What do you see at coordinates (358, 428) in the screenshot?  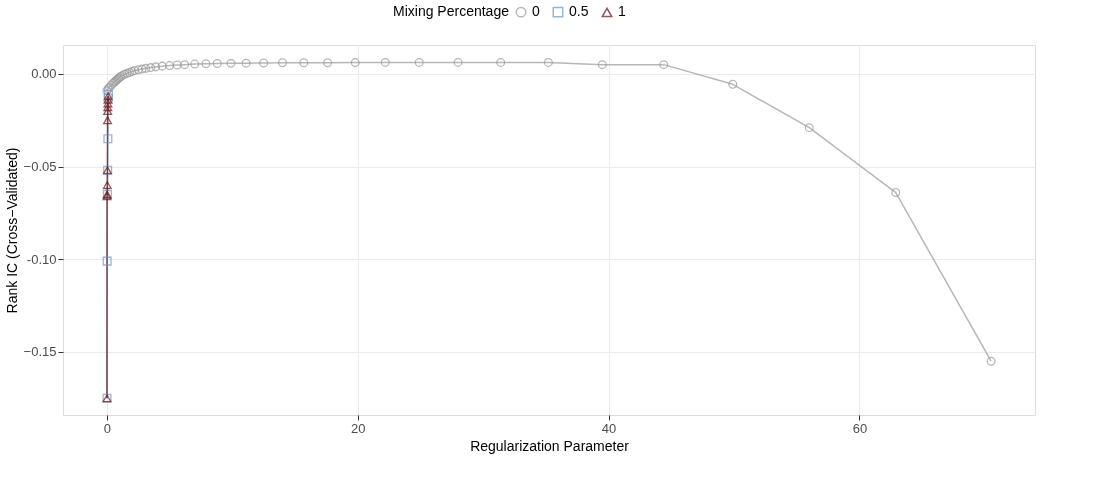 I see `x-tick-label: 20` at bounding box center [358, 428].